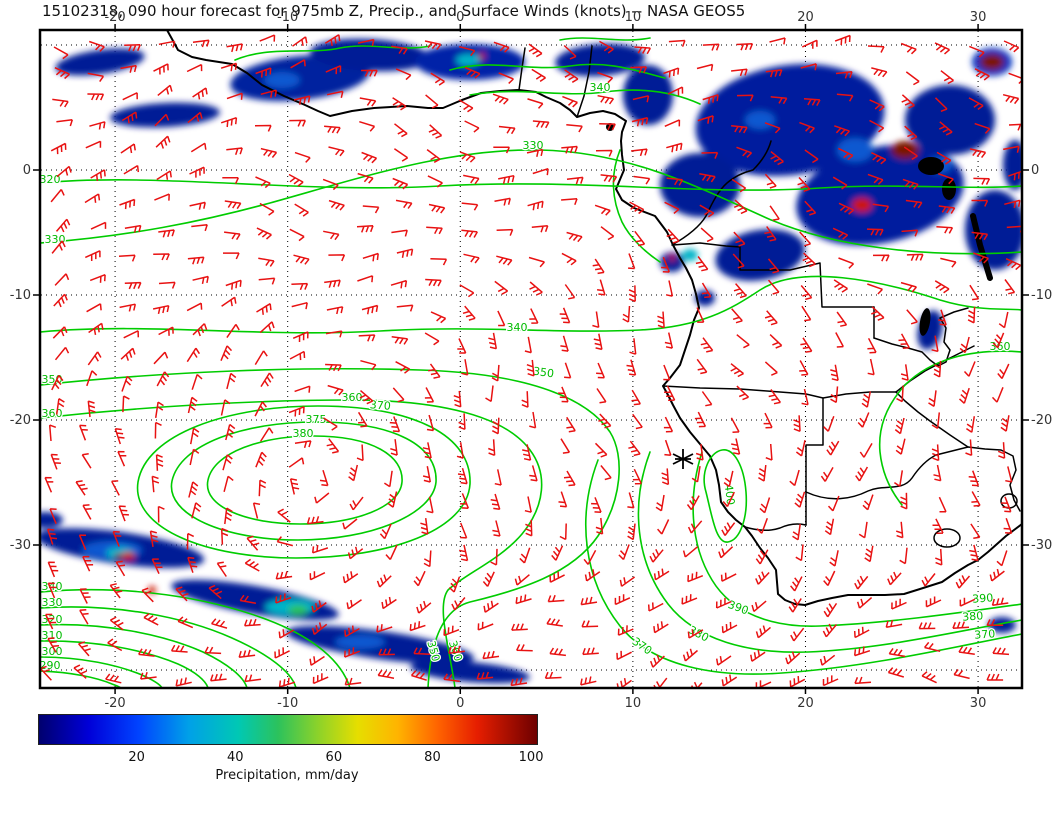  What do you see at coordinates (1041, 545) in the screenshot?
I see `lat-label-right: -30` at bounding box center [1041, 545].